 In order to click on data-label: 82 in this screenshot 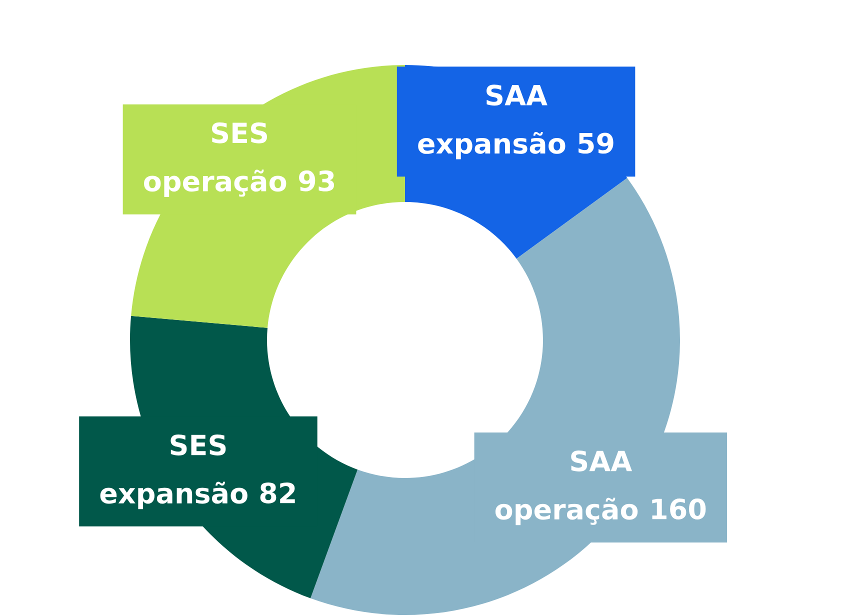, I will do `click(277, 493)`.